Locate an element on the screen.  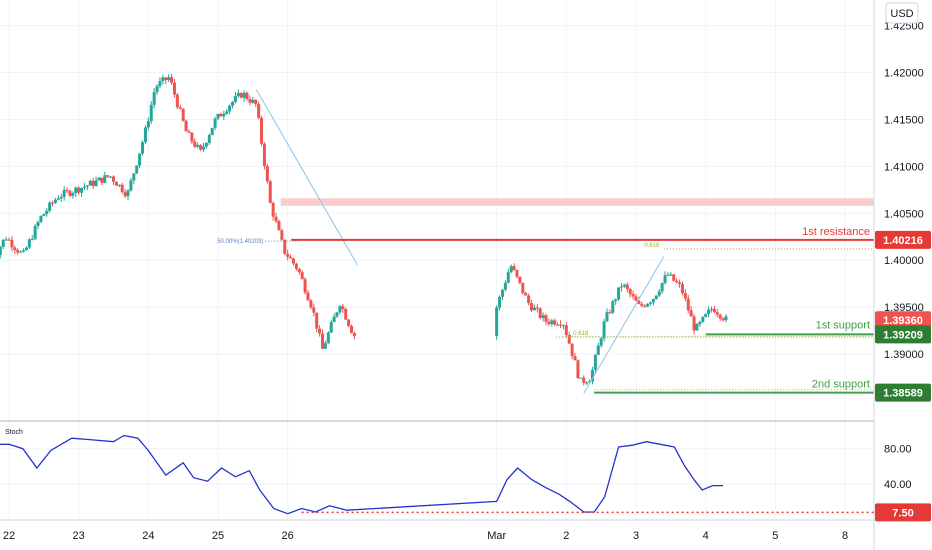
current-price-badge-bg is located at coordinates (903, 320).